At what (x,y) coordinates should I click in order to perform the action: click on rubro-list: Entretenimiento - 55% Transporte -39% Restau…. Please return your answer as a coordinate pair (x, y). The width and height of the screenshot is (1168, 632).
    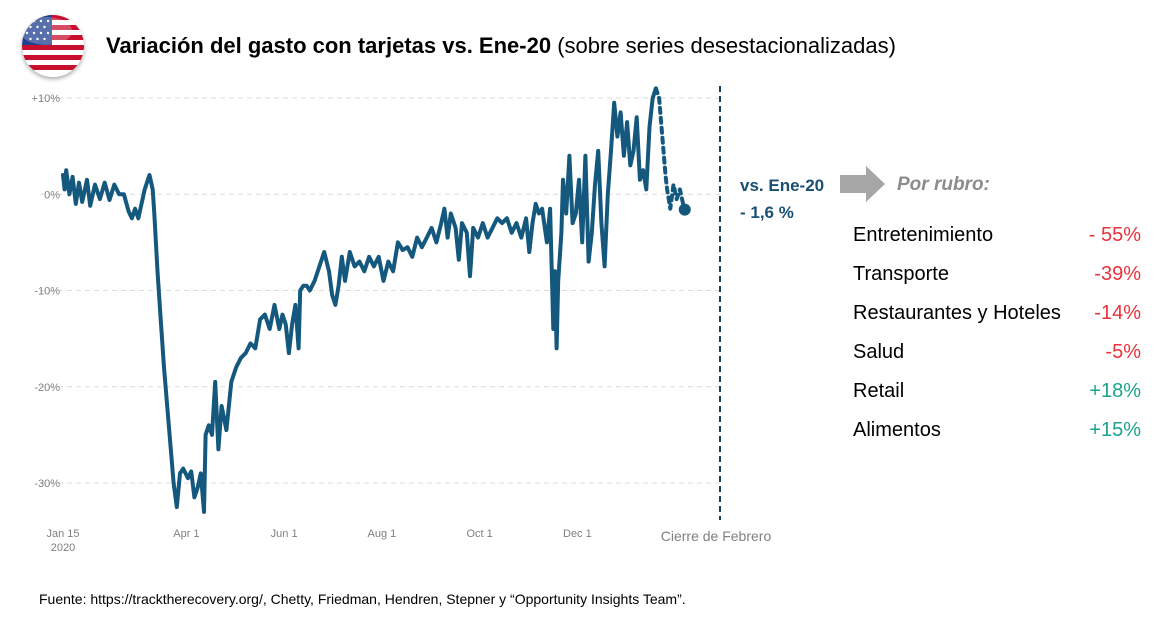
    Looking at the image, I should click on (1003, 341).